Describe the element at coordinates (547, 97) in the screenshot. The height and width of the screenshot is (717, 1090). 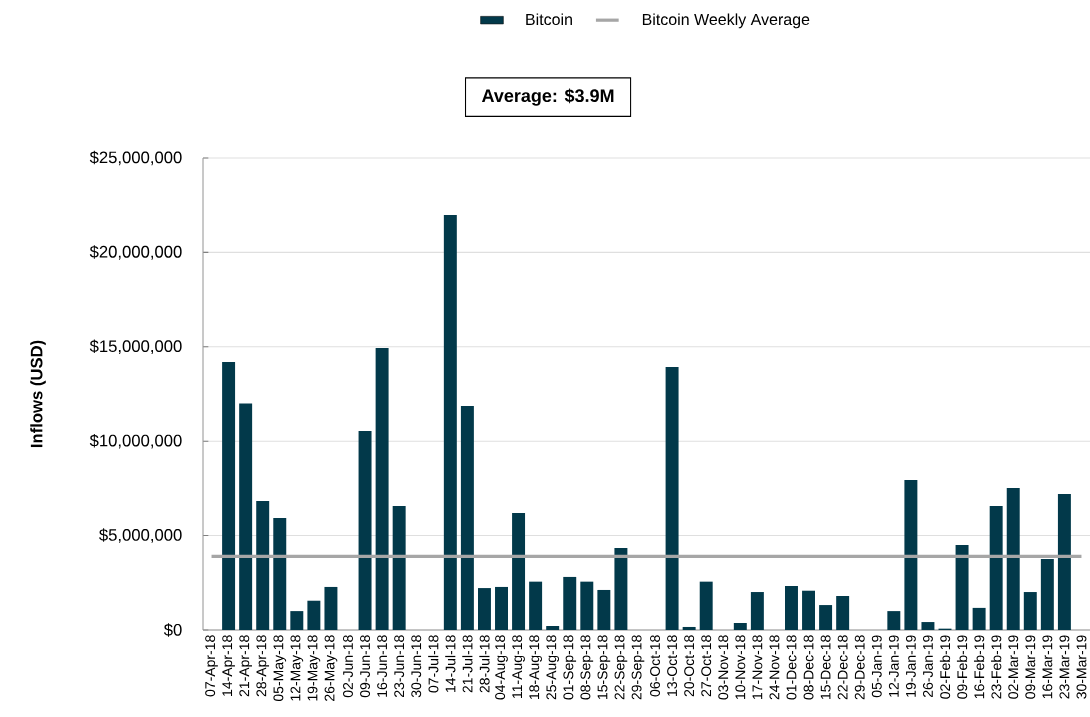
I see `text: Average: $3.9M` at that location.